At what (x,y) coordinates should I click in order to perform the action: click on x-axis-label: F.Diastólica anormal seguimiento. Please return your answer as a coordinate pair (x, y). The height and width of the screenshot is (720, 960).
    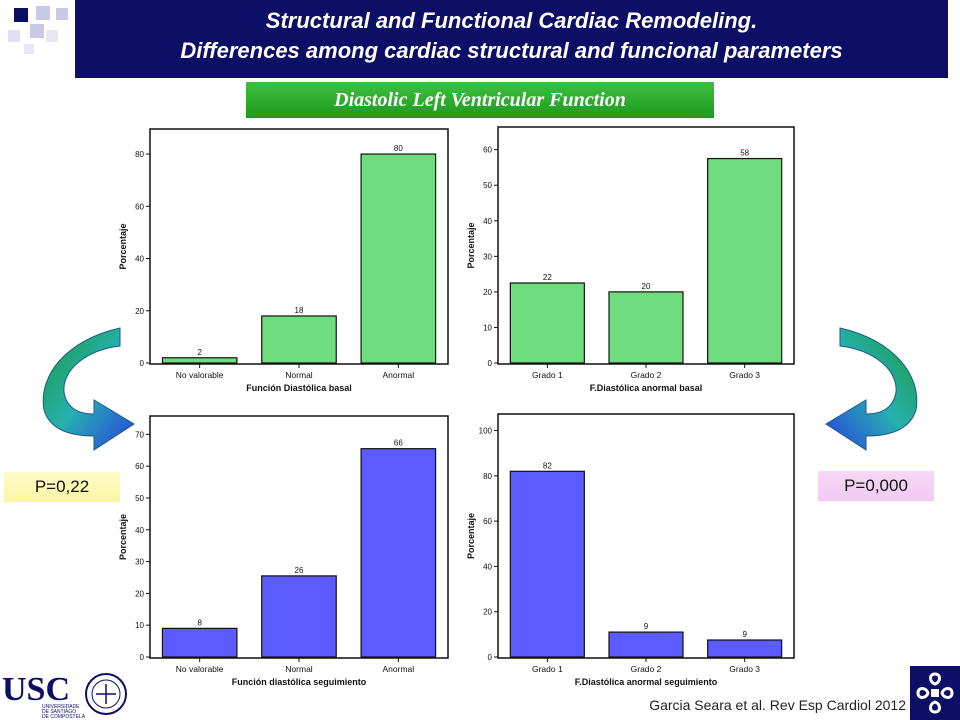
    Looking at the image, I should click on (646, 682).